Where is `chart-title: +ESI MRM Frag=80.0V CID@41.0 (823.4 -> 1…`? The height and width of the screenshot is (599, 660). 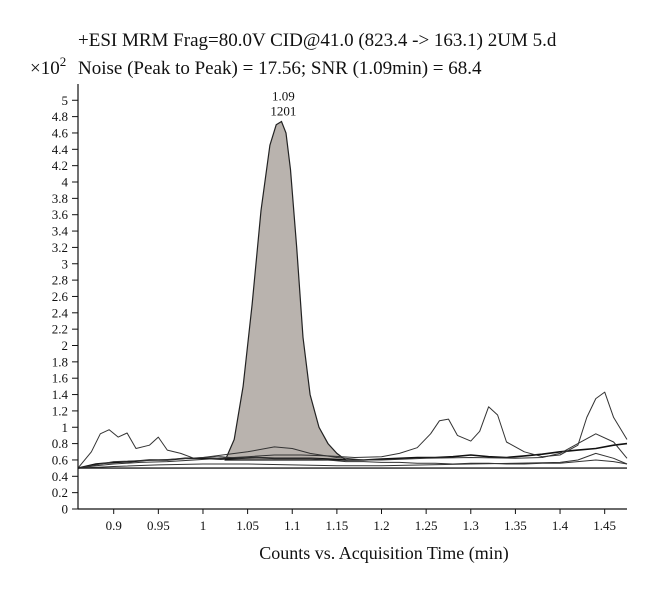
chart-title: +ESI MRM Frag=80.0V CID@41.0 (823.4 -> 1… is located at coordinates (317, 40).